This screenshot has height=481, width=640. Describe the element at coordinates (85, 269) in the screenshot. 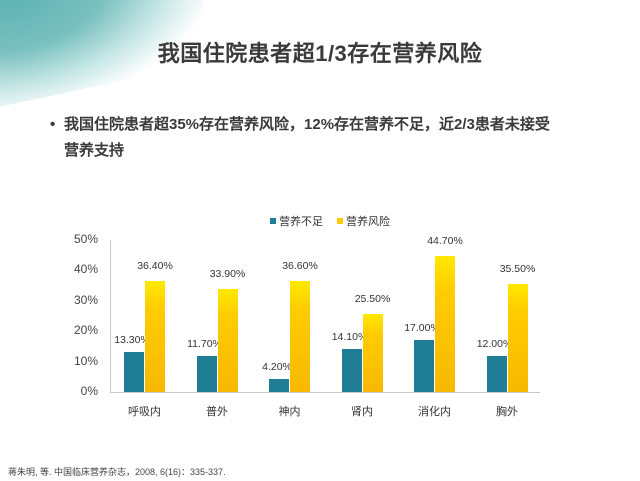

I see `y-tick-label: 40%` at that location.